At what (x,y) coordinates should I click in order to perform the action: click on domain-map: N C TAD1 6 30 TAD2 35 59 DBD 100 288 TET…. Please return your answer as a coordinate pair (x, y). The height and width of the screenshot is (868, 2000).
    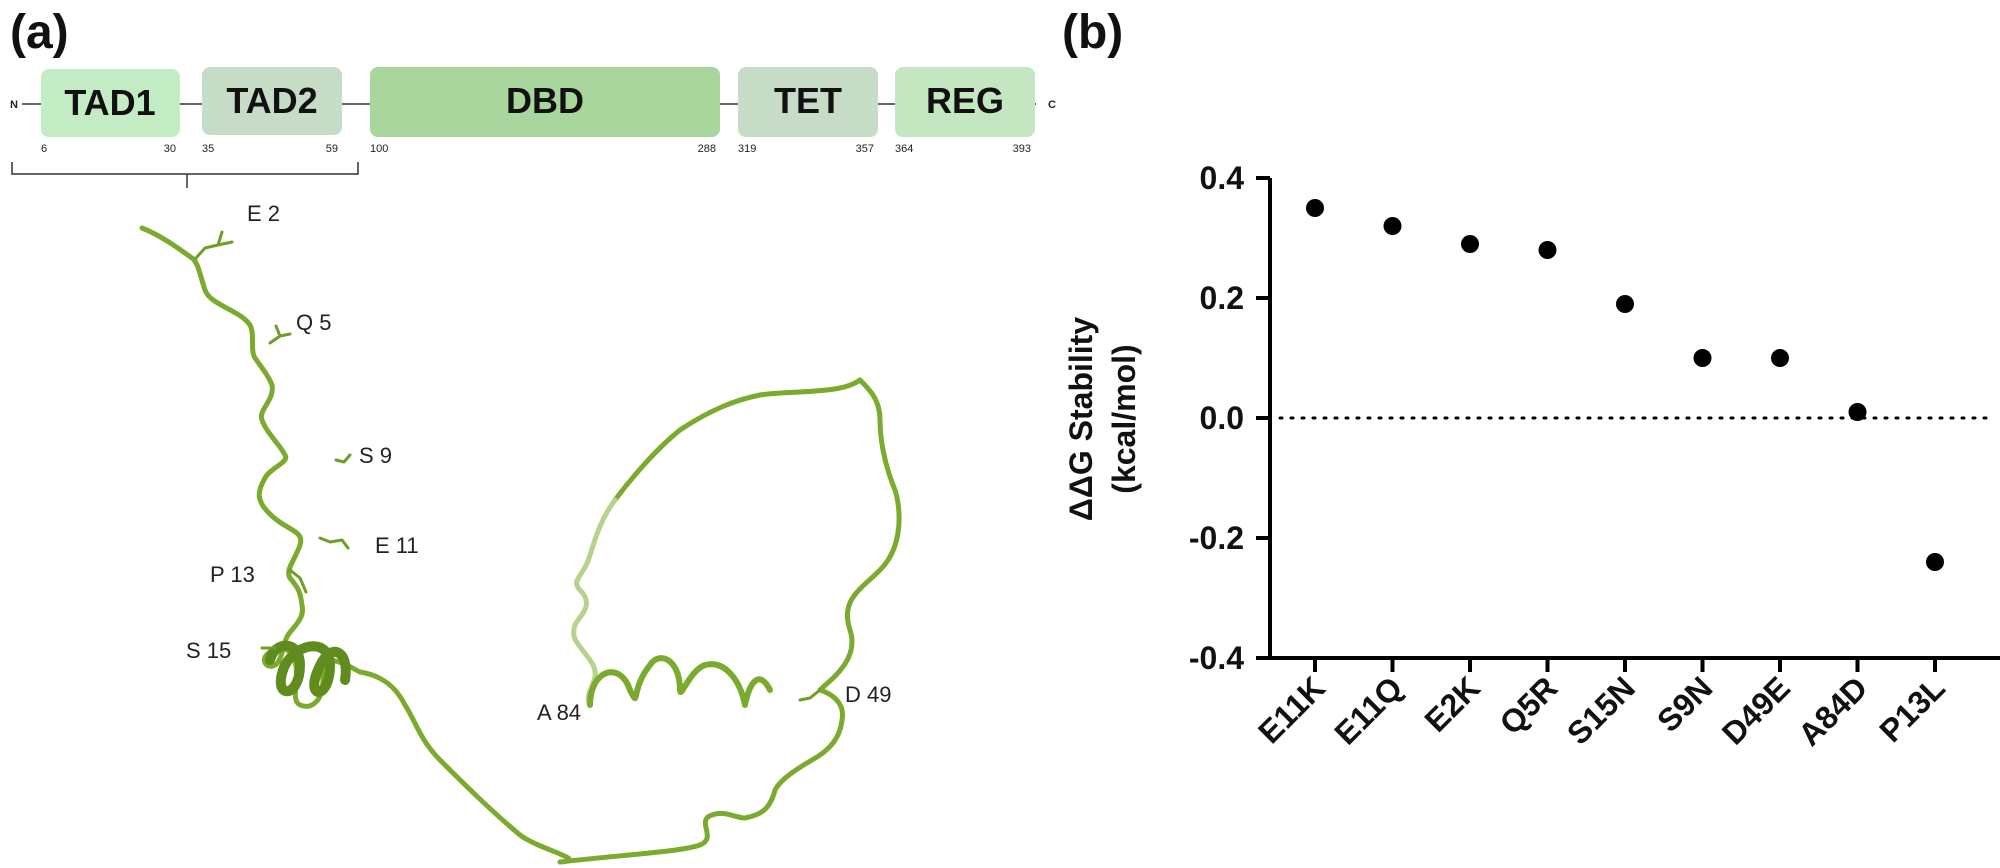
    Looking at the image, I should click on (533, 127).